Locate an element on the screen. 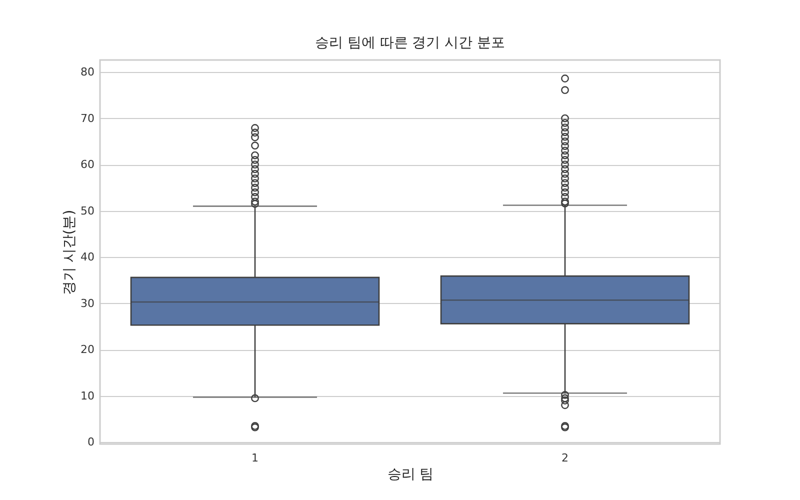 The height and width of the screenshot is (500, 800). y-tick-label: 40 is located at coordinates (87, 257).